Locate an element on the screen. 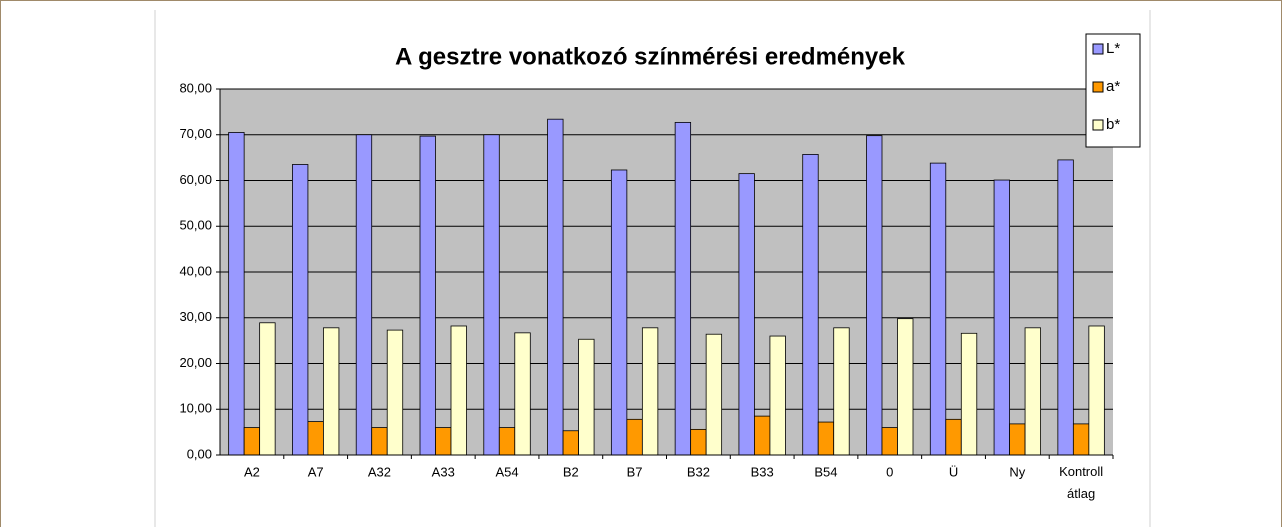 The height and width of the screenshot is (532, 1282). legend-label: a* is located at coordinates (1113, 86).